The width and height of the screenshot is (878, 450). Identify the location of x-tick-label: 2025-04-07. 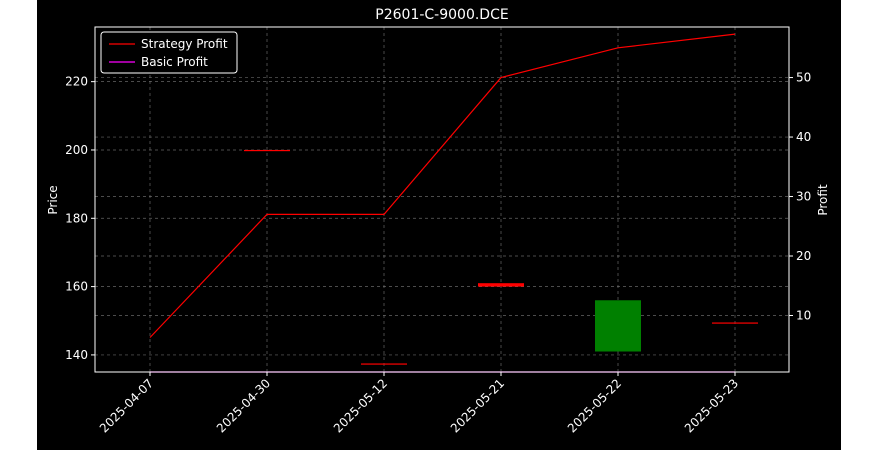
(126, 405).